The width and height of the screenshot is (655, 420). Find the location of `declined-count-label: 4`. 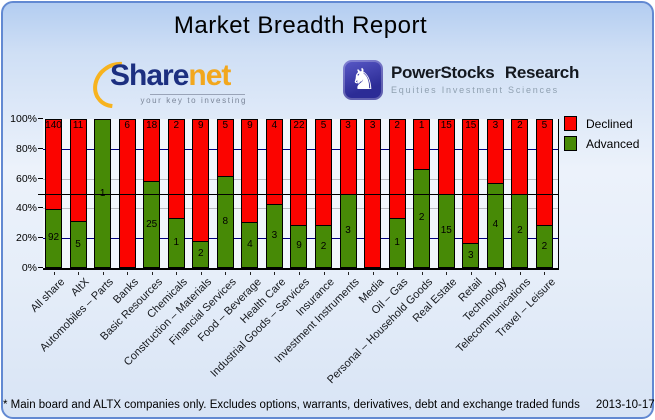

declined-count-label: 4 is located at coordinates (274, 125).